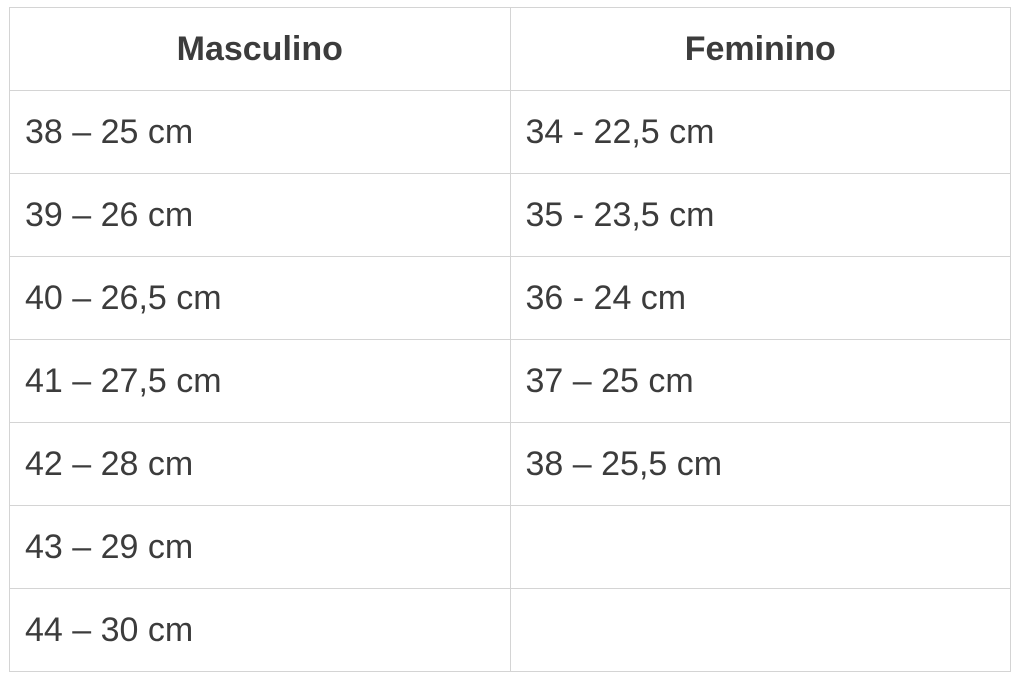 The image size is (1024, 690). I want to click on table-row: 44 – 30 cm, so click(510, 630).